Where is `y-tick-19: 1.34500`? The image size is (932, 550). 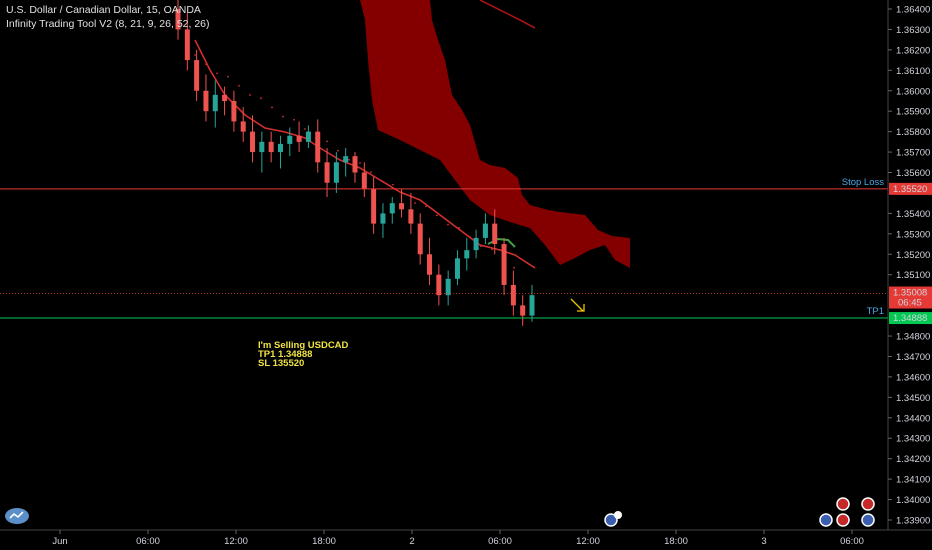
y-tick-19: 1.34500 is located at coordinates (913, 398).